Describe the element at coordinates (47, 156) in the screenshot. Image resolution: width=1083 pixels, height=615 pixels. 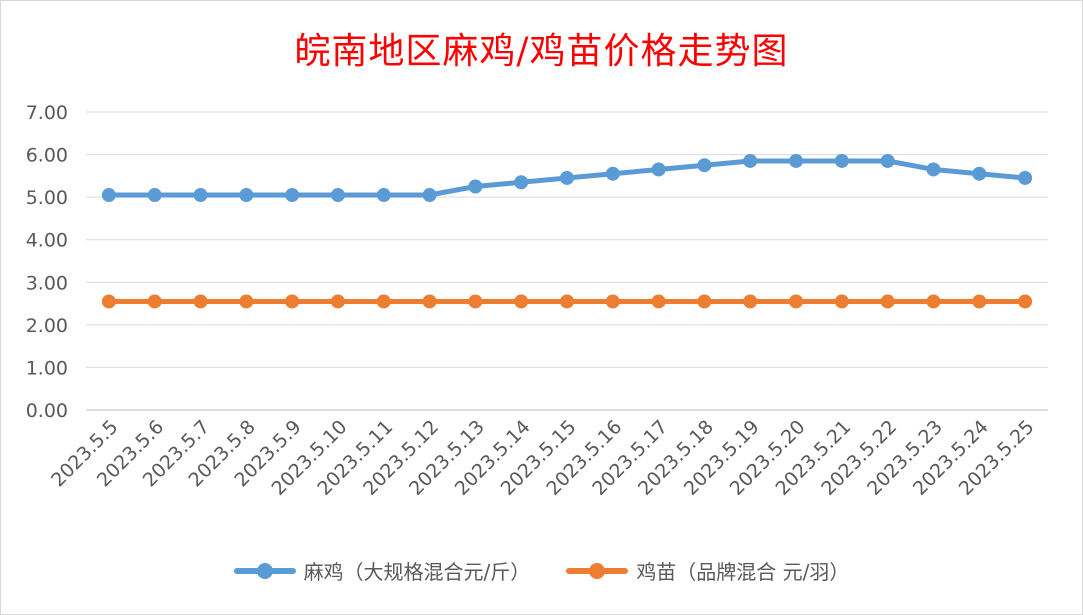
I see `y-tick-label: 6.00` at that location.